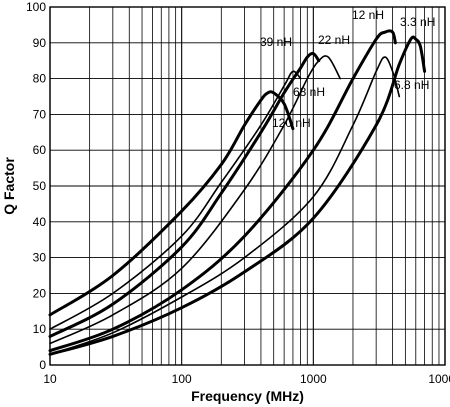 Image resolution: width=450 pixels, height=407 pixels. What do you see at coordinates (36, 7) in the screenshot?
I see `y-tick-label: 100` at bounding box center [36, 7].